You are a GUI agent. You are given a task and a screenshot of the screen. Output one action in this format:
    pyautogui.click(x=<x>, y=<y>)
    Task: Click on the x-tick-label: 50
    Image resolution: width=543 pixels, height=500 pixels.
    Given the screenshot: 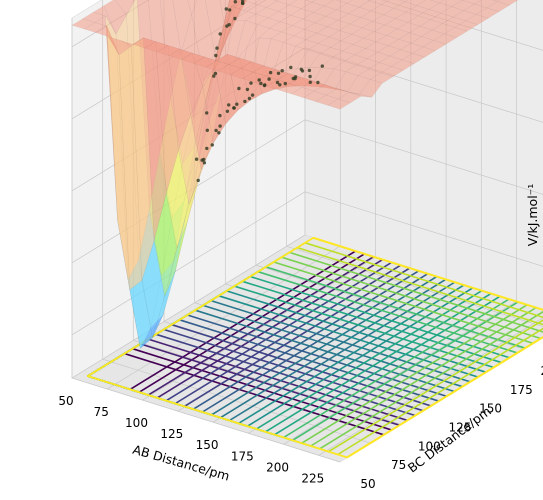 What is the action you would take?
    pyautogui.click(x=65, y=401)
    